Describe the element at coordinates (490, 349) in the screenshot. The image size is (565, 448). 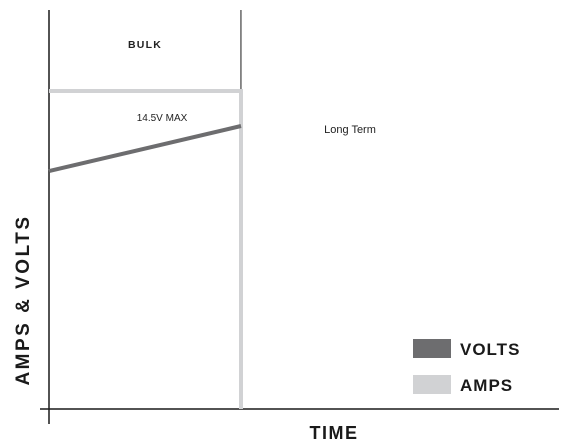
I see `legend-label-volts: VOLTS` at that location.